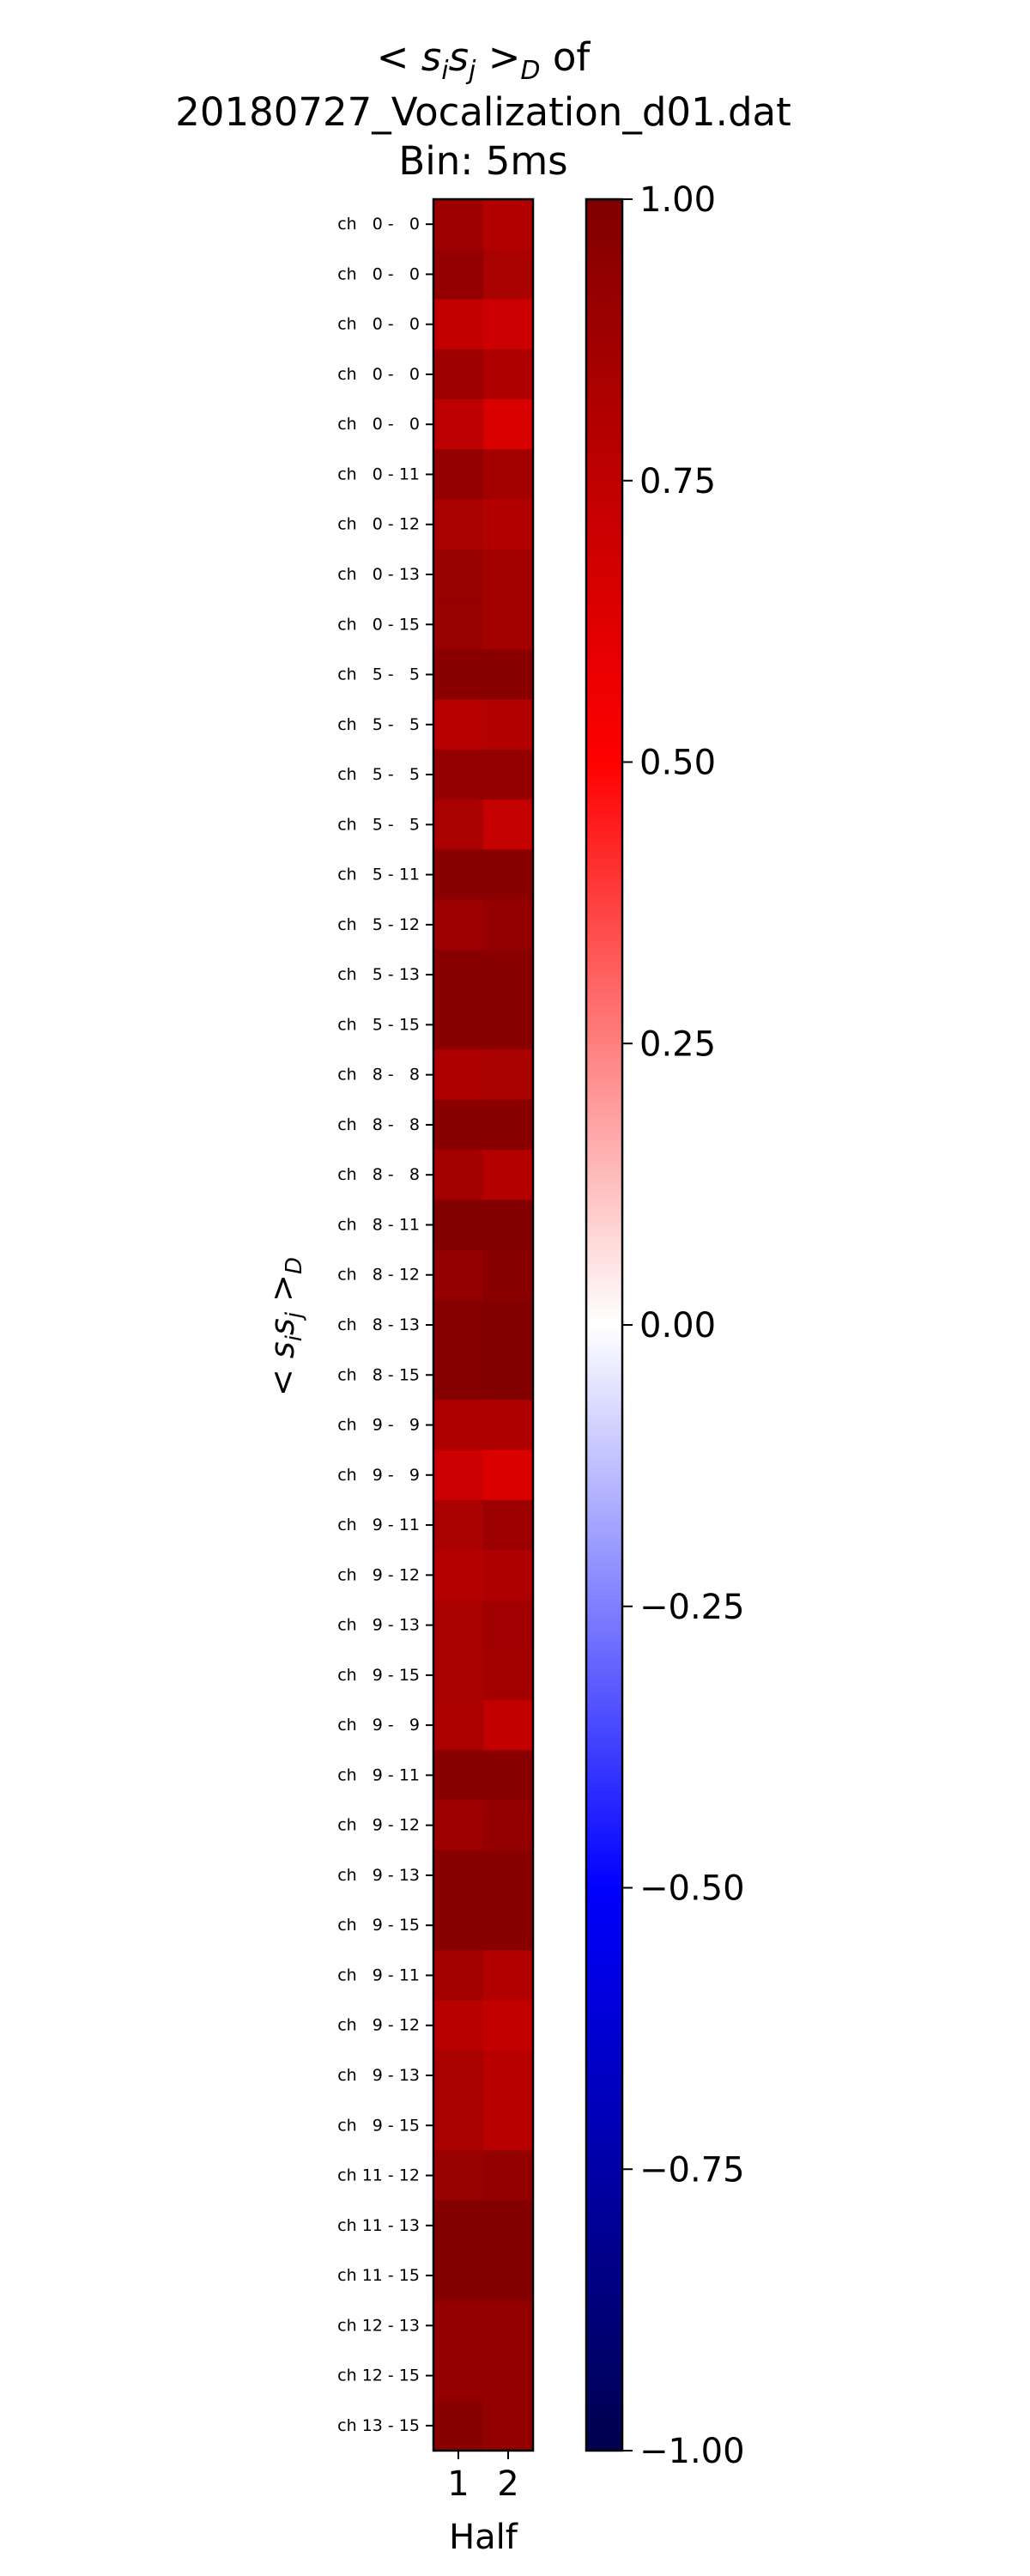  What do you see at coordinates (378, 2275) in the screenshot?
I see `y-tick-label: ch 11 - 15` at bounding box center [378, 2275].